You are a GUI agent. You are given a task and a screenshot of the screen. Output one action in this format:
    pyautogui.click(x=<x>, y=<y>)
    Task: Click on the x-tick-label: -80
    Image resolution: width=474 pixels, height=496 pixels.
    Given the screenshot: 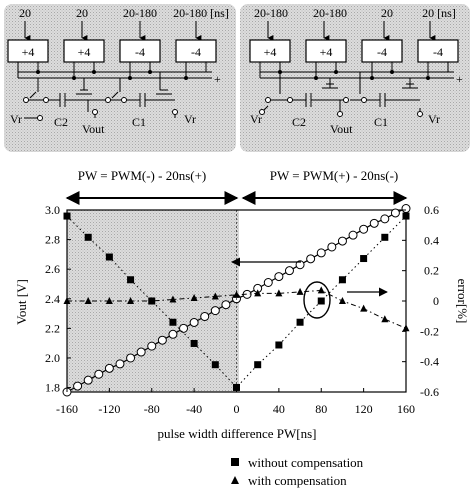 What is the action you would take?
    pyautogui.click(x=152, y=409)
    